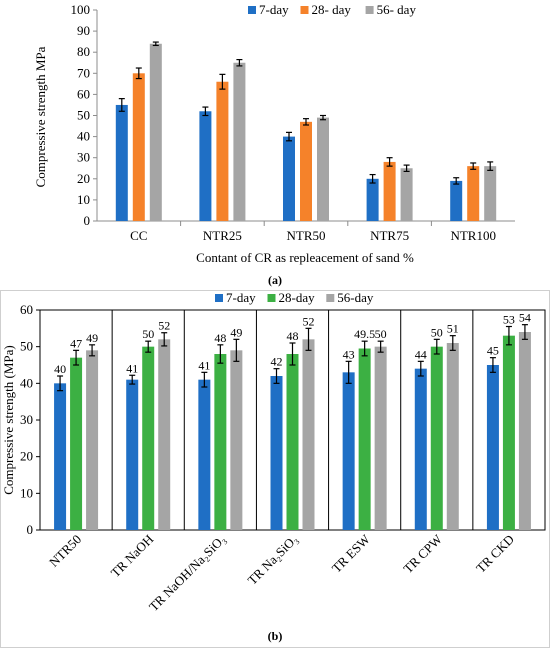 The image size is (550, 655). What do you see at coordinates (364, 334) in the screenshot?
I see `chart-b-data-label: 49.5` at bounding box center [364, 334].